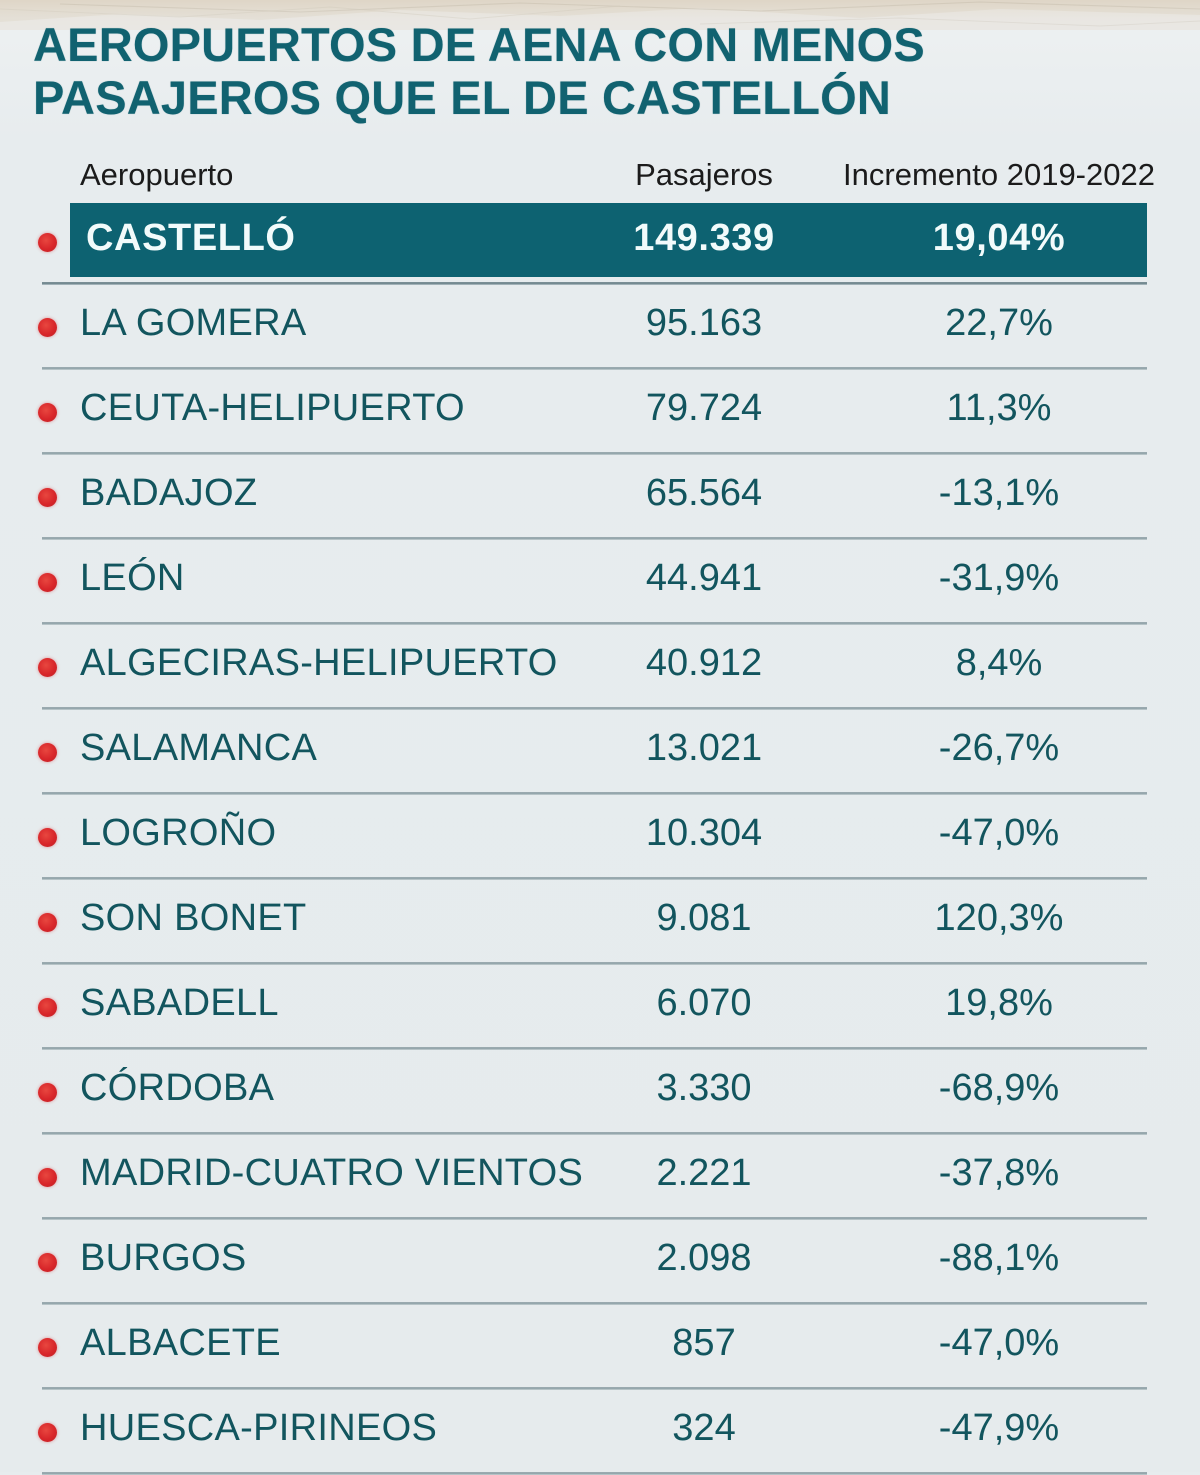  Describe the element at coordinates (704, 1258) in the screenshot. I see `cell-passengers: 2.098` at that location.